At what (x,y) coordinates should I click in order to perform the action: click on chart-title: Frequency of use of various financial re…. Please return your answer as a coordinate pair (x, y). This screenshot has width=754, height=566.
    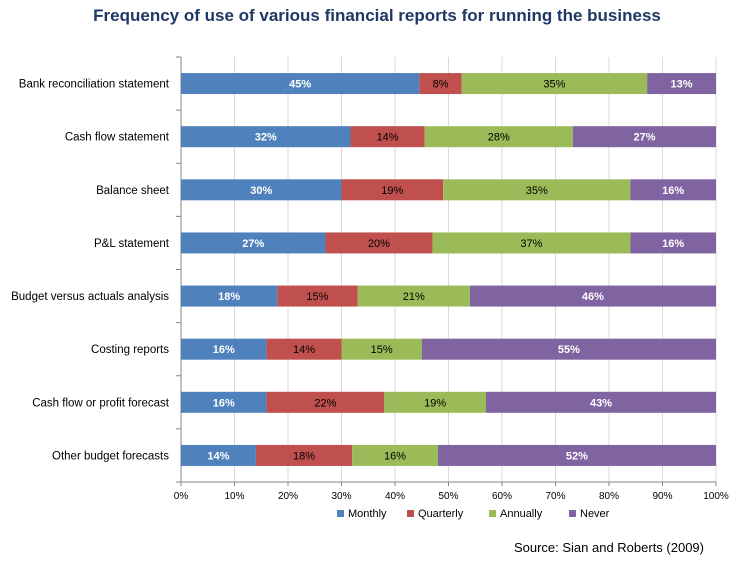
    Looking at the image, I should click on (377, 15).